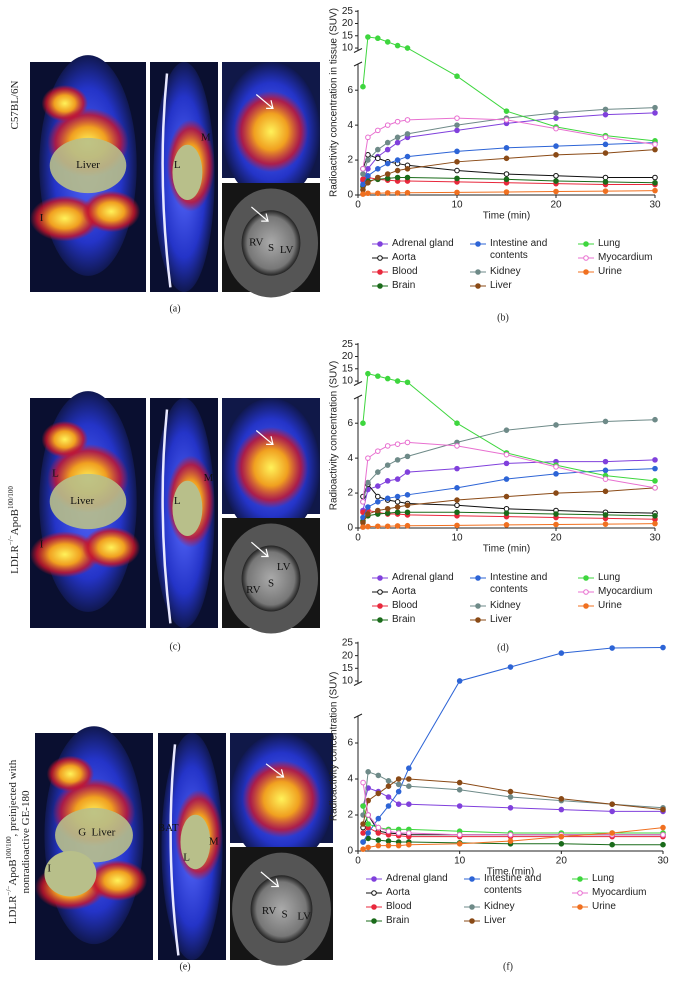  I want to click on panel-label: (a), so click(174, 308).